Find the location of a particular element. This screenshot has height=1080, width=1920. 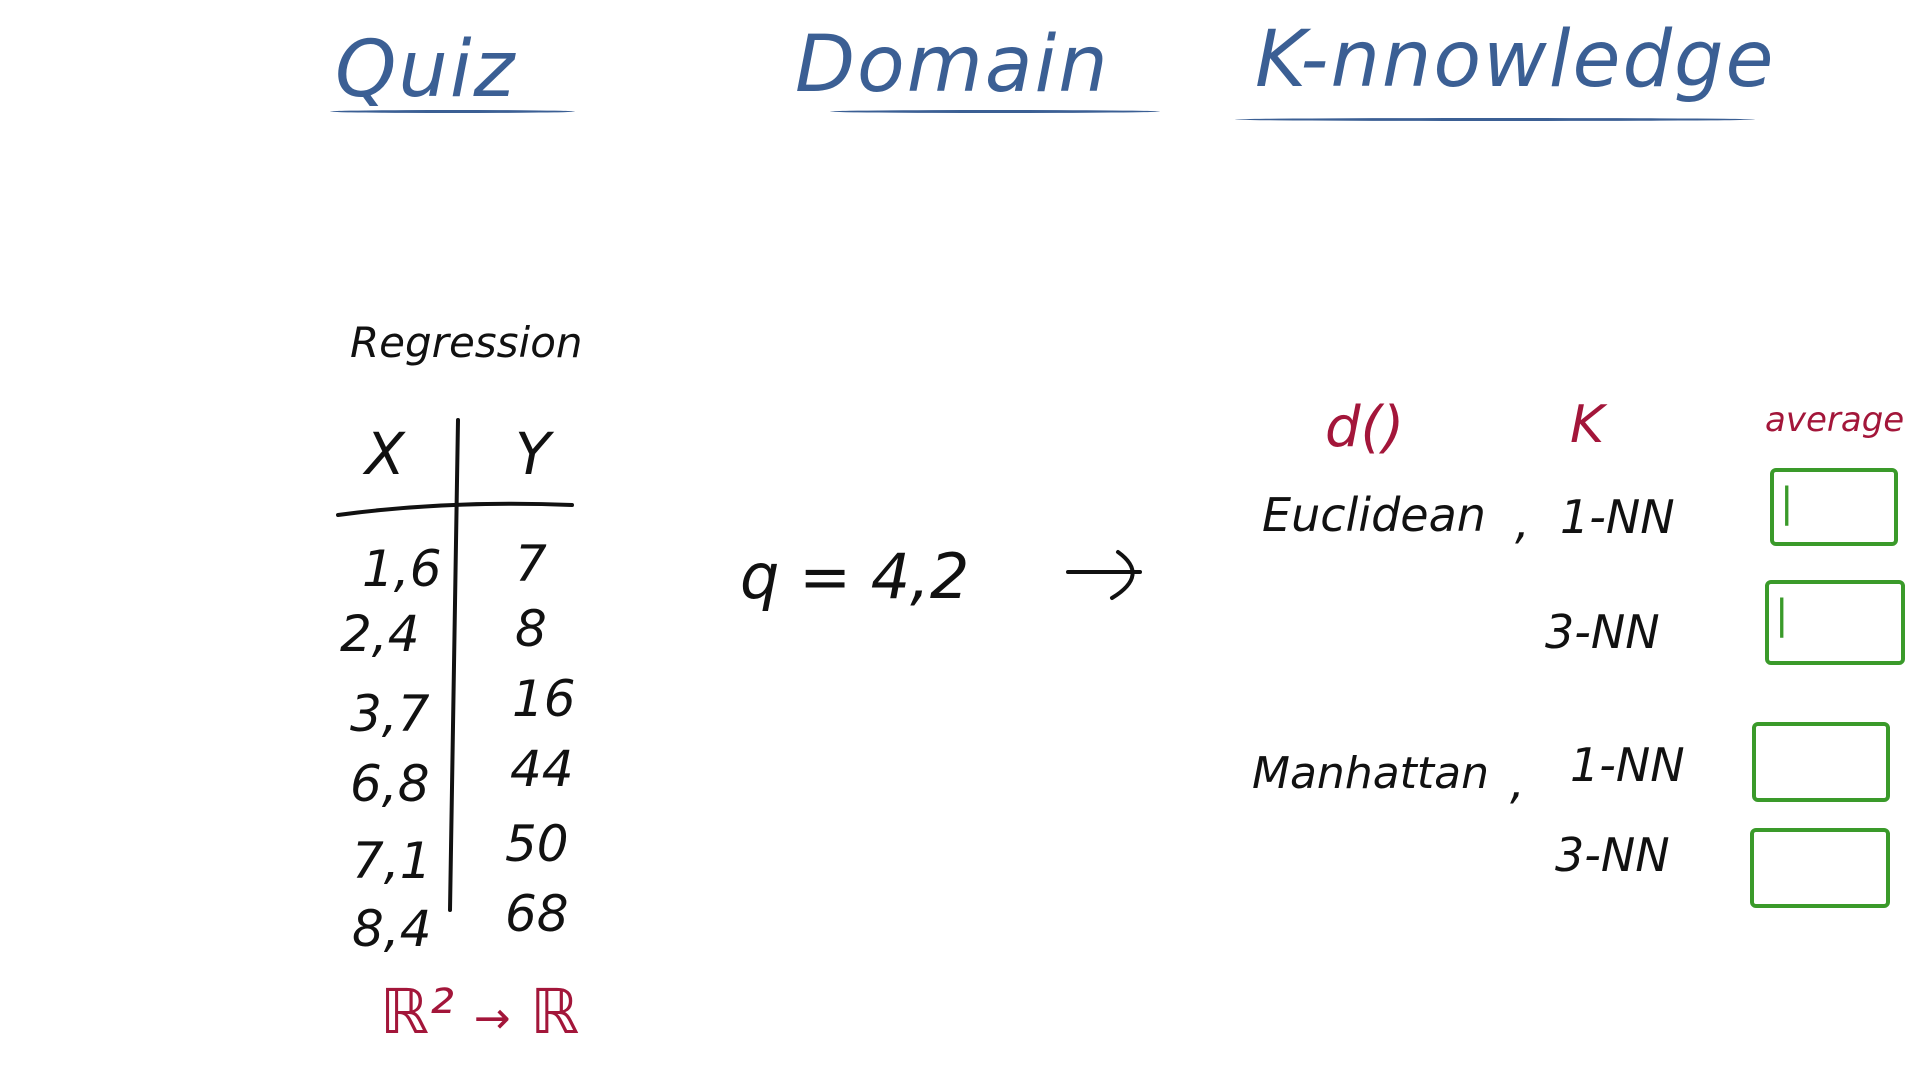

k-header: K is located at coordinates (1587, 425).